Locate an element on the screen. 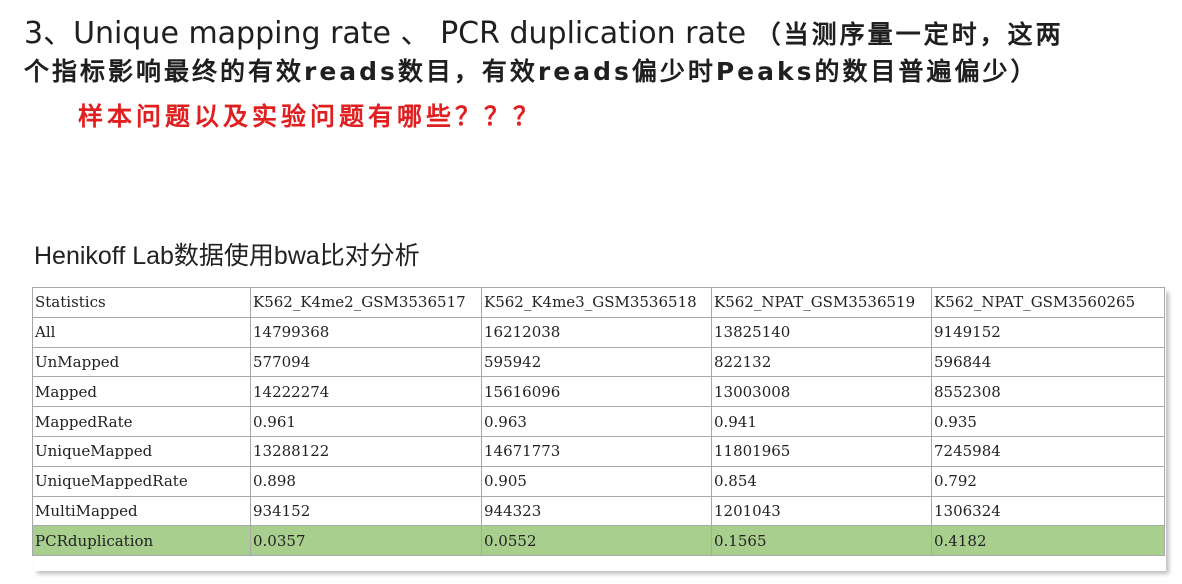 This screenshot has height=584, width=1182. table-subtitle: Henikoff Lab数据使用bwa比对分析 is located at coordinates (227, 256).